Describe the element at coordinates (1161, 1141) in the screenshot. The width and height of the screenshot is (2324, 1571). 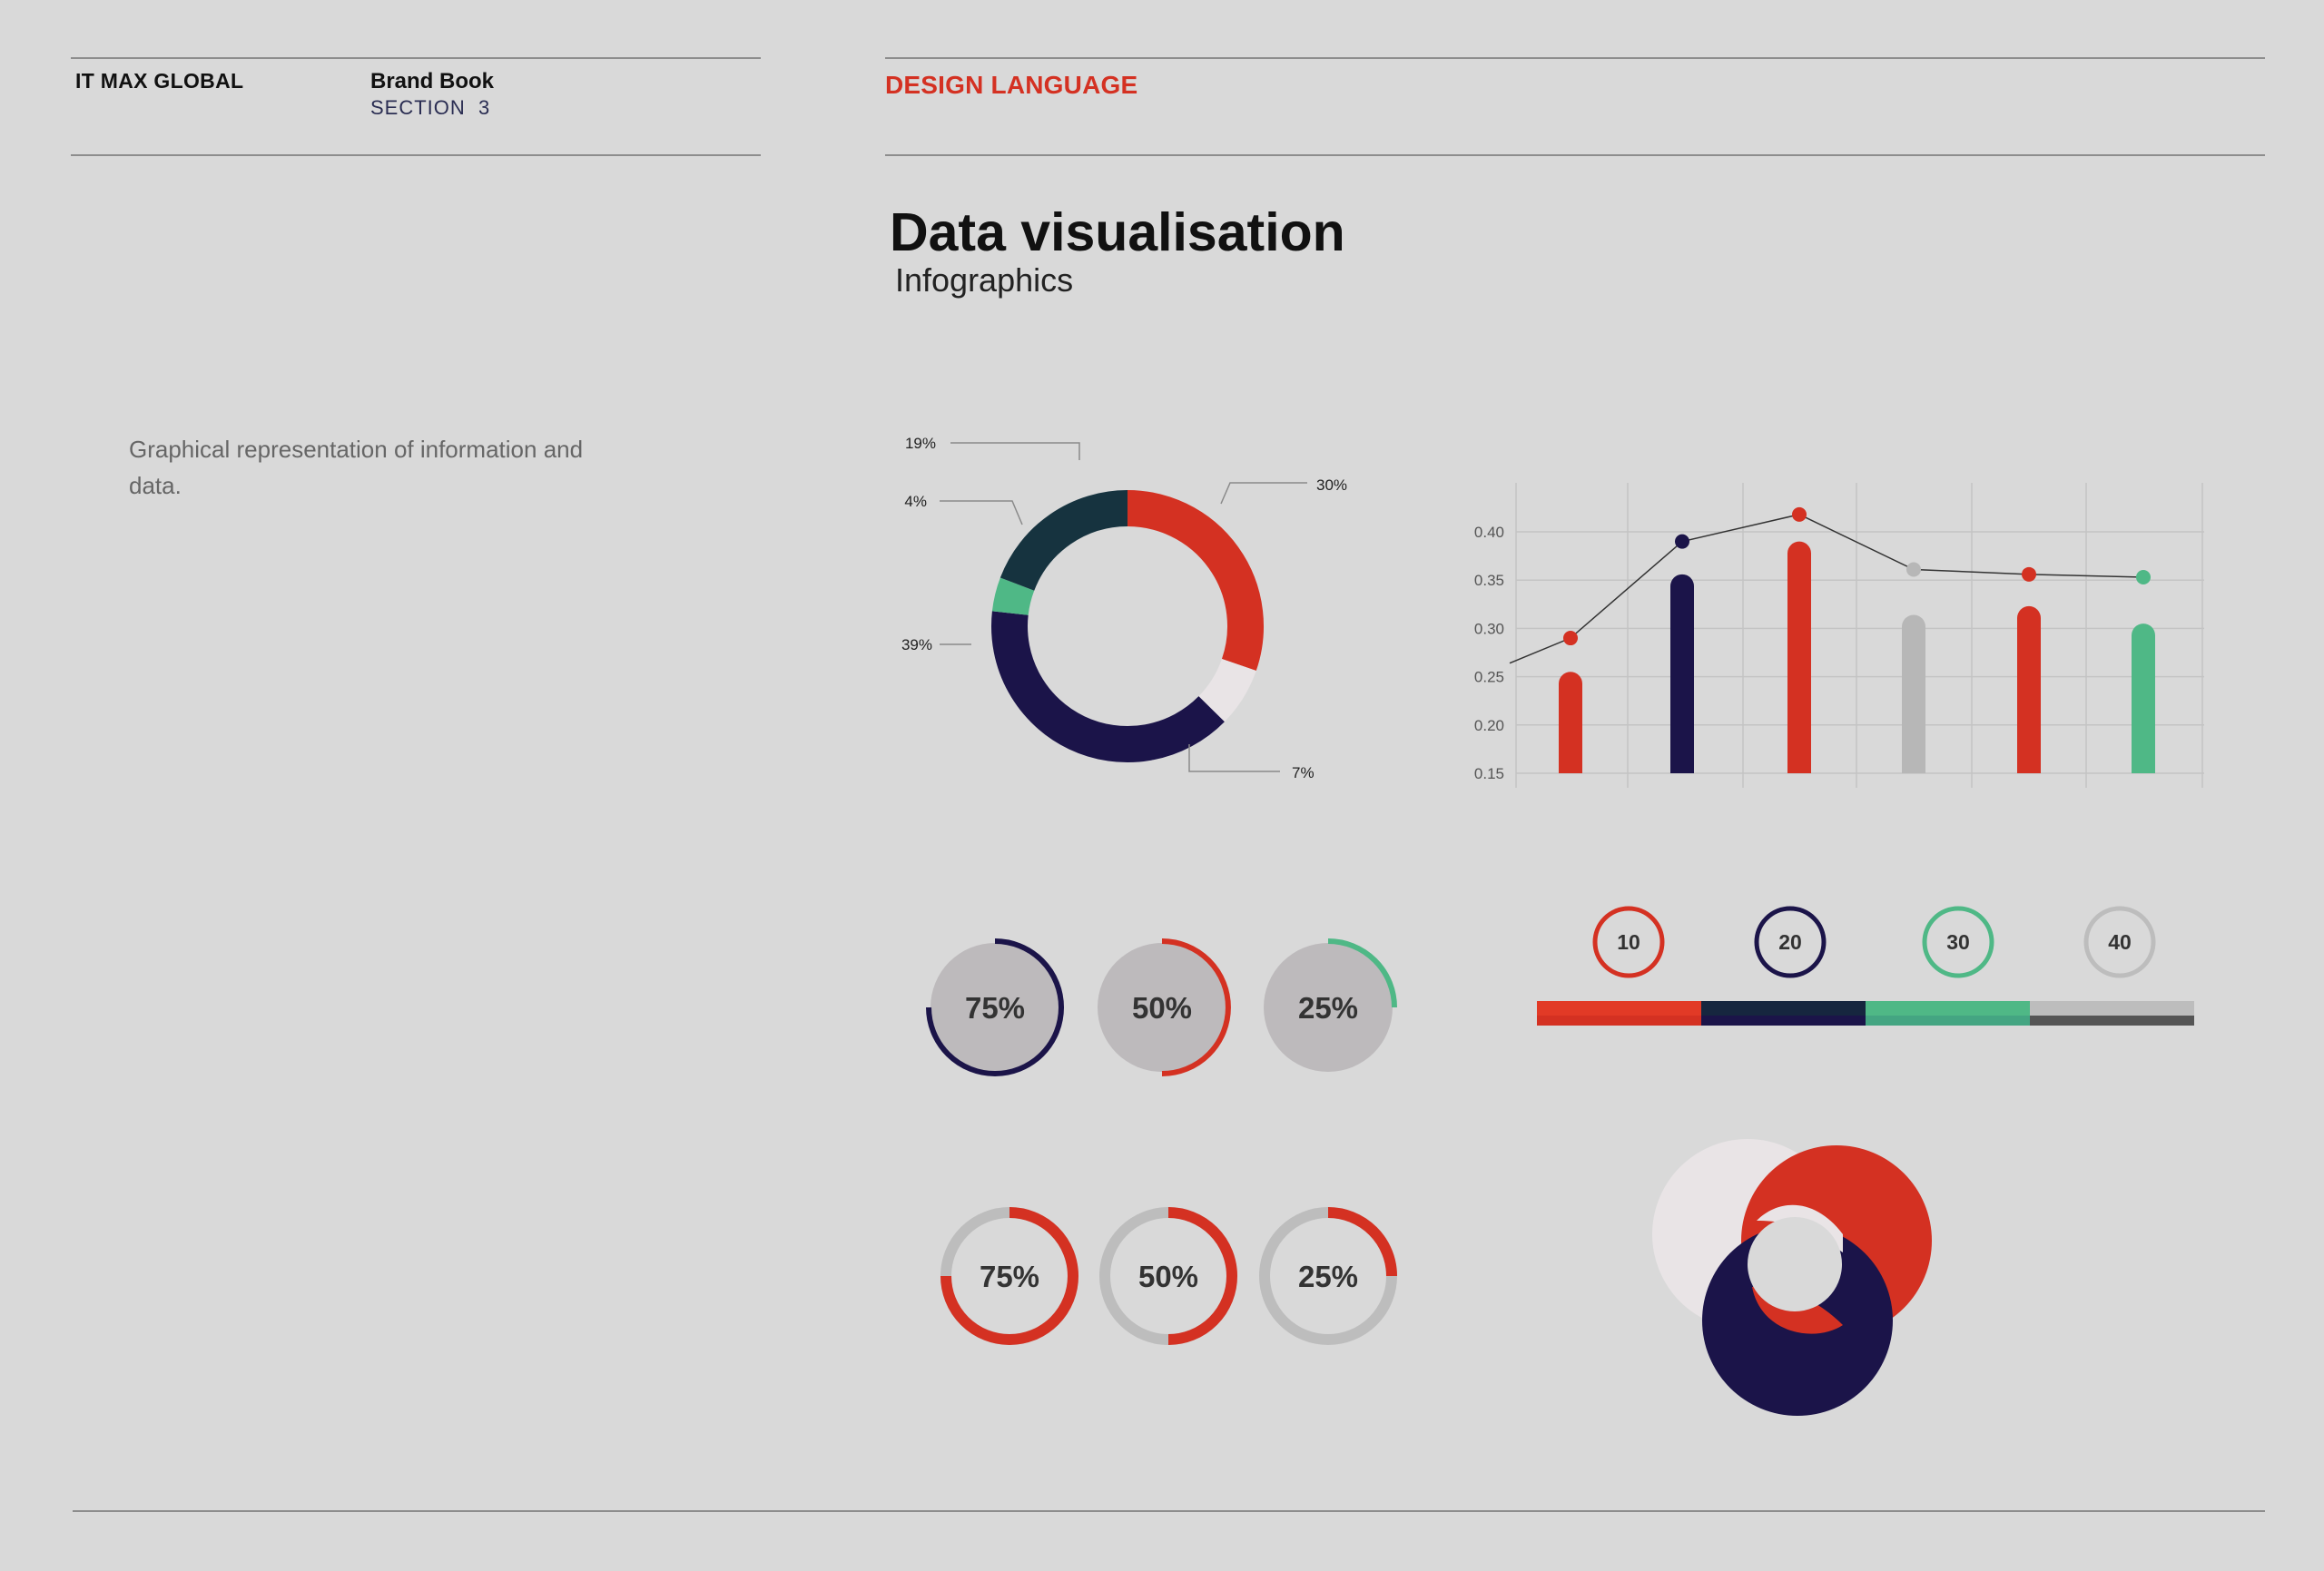
I see `progress-rings: 75% 50% 25% 75% 50% 25%` at that location.